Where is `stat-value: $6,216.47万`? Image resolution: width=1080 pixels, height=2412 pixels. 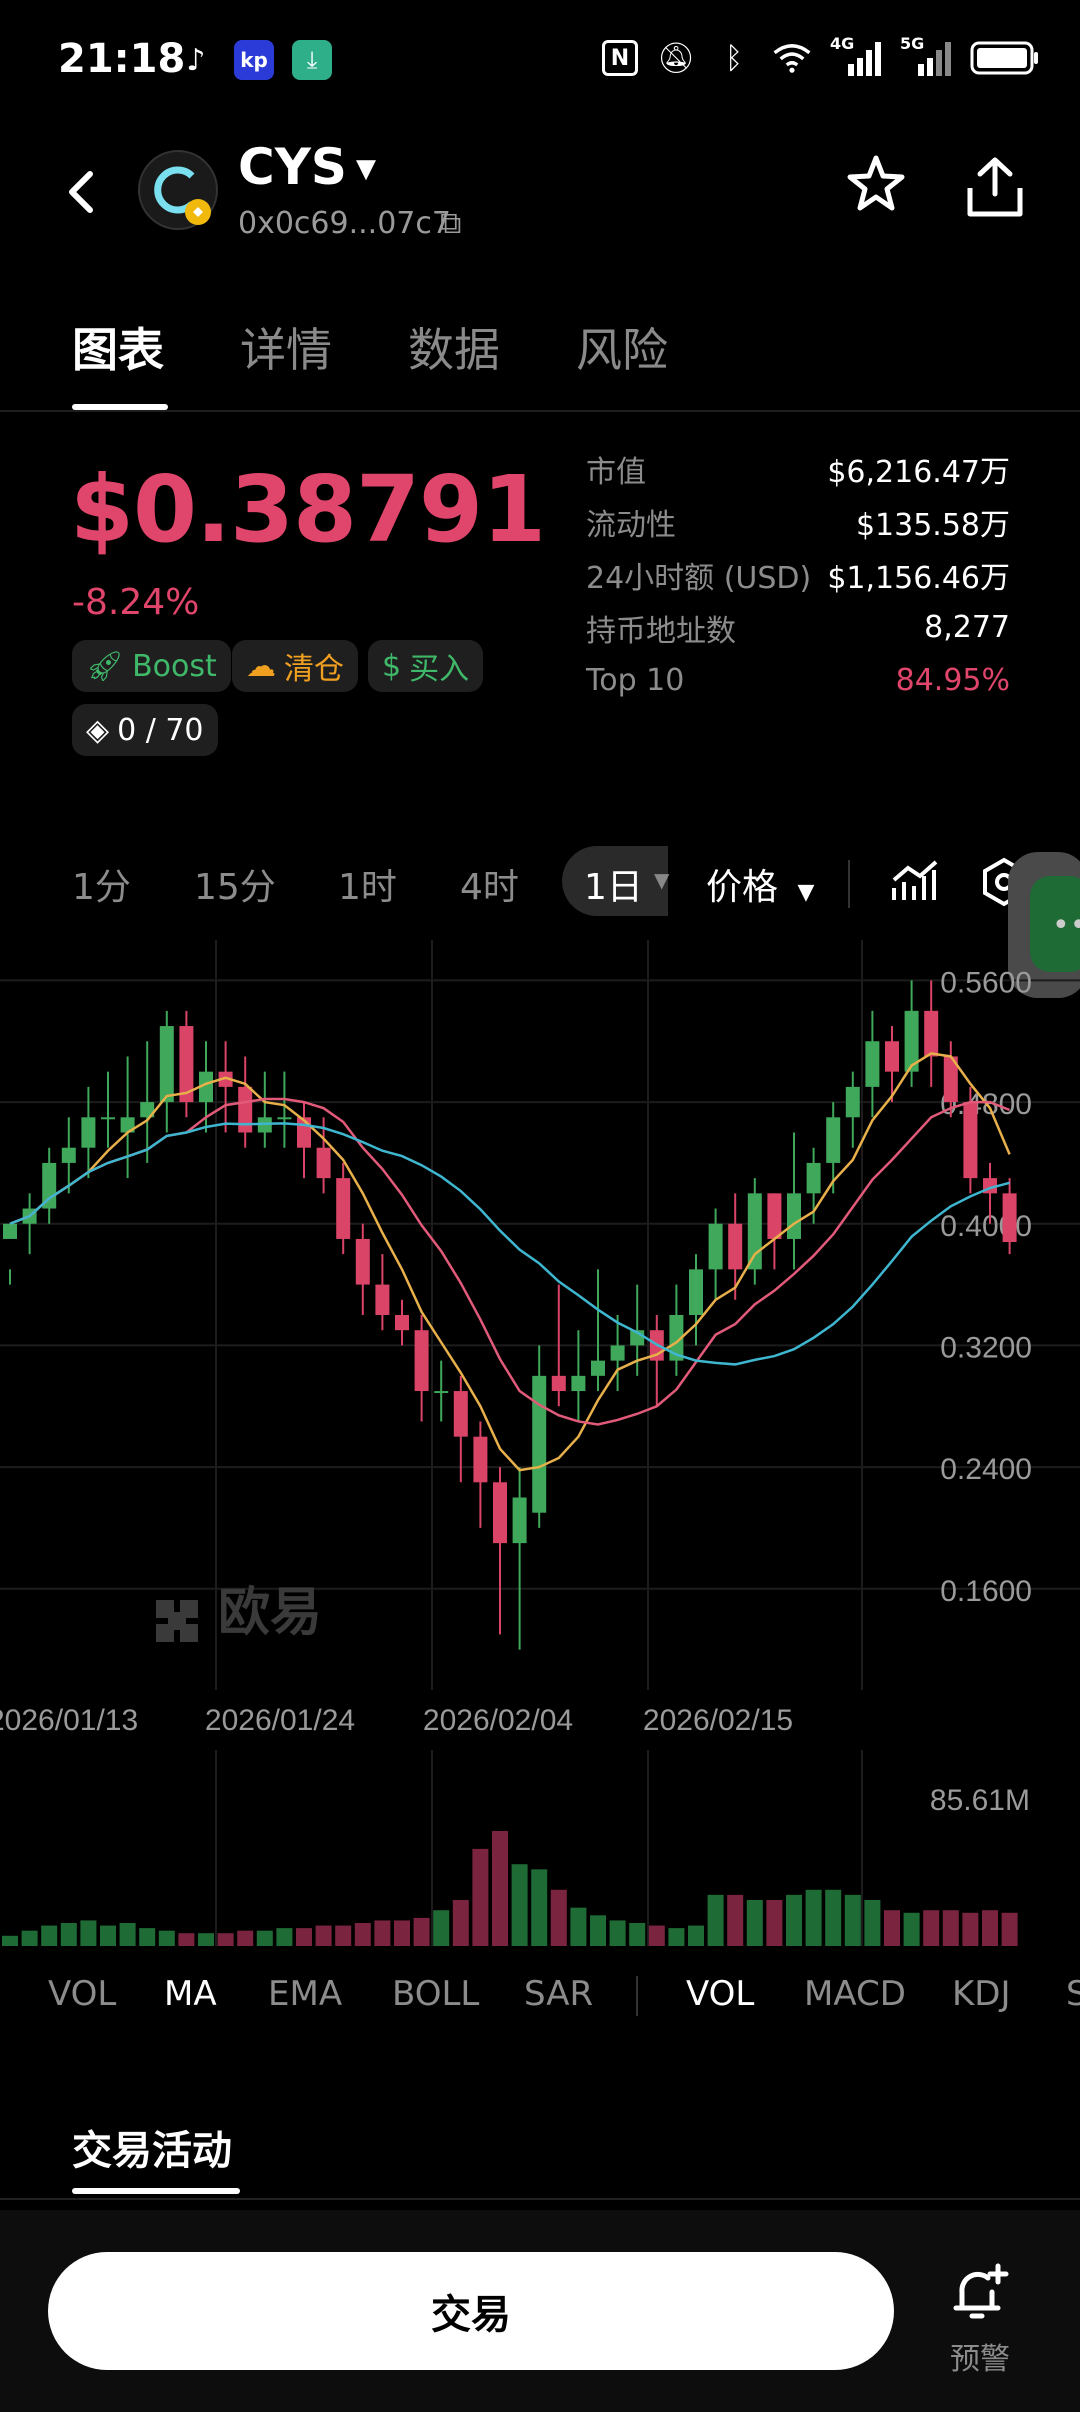
stat-value: $6,216.47万 is located at coordinates (918, 472).